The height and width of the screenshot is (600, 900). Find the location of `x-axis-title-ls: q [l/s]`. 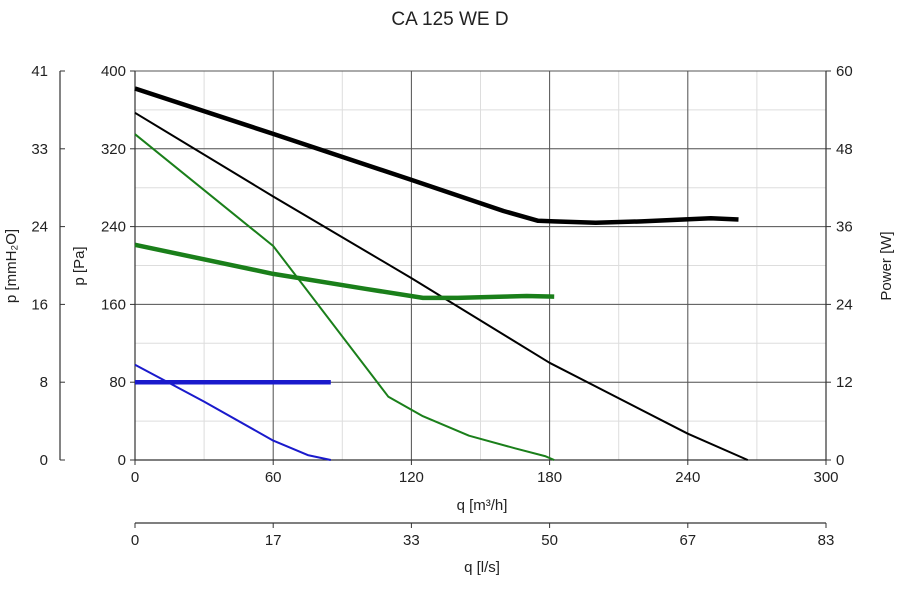

x-axis-title-ls: q [l/s] is located at coordinates (482, 567).